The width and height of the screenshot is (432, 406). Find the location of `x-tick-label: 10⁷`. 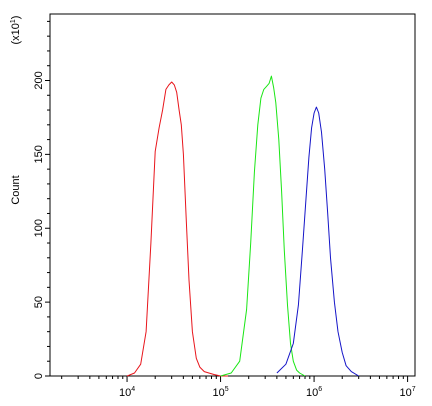

x-tick-label: 10⁷ is located at coordinates (408, 392).